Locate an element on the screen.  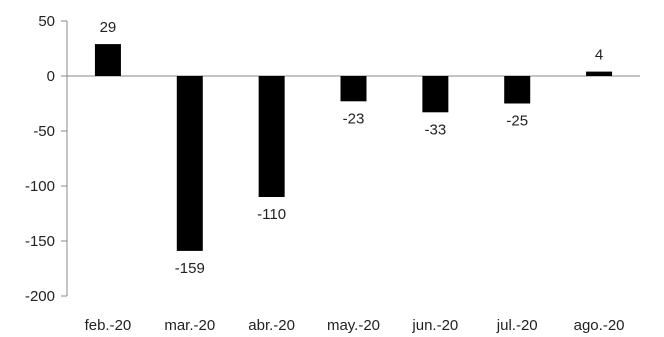
bar-jun.-20 is located at coordinates (435, 94).